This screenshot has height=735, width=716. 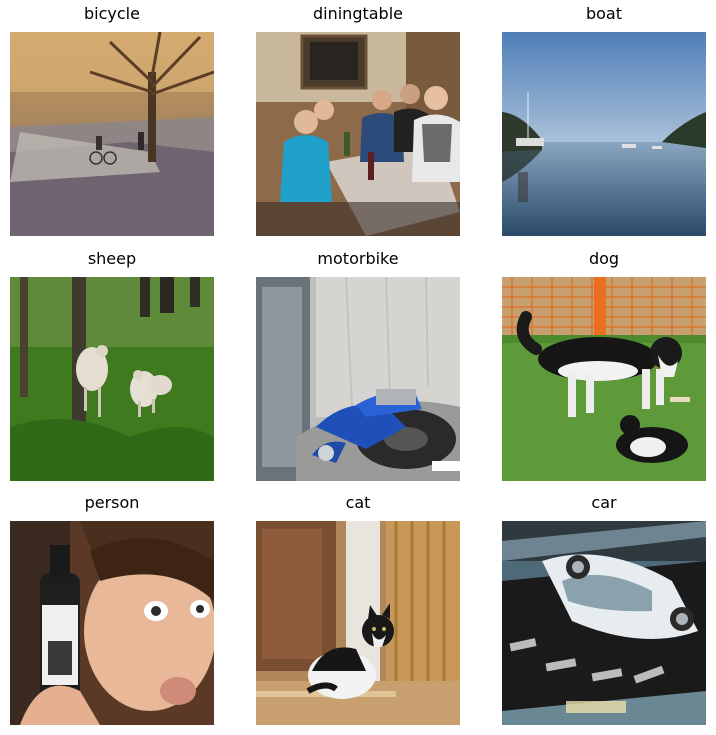 I want to click on photo-car, so click(x=604, y=623).